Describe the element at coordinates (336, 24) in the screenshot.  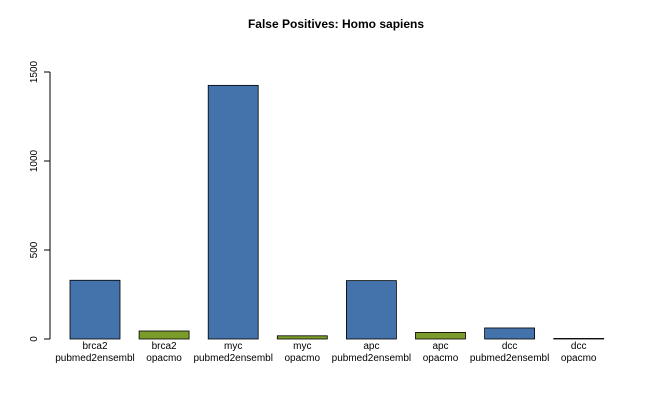
I see `chart-title: False Positives: Homo sapiens` at that location.